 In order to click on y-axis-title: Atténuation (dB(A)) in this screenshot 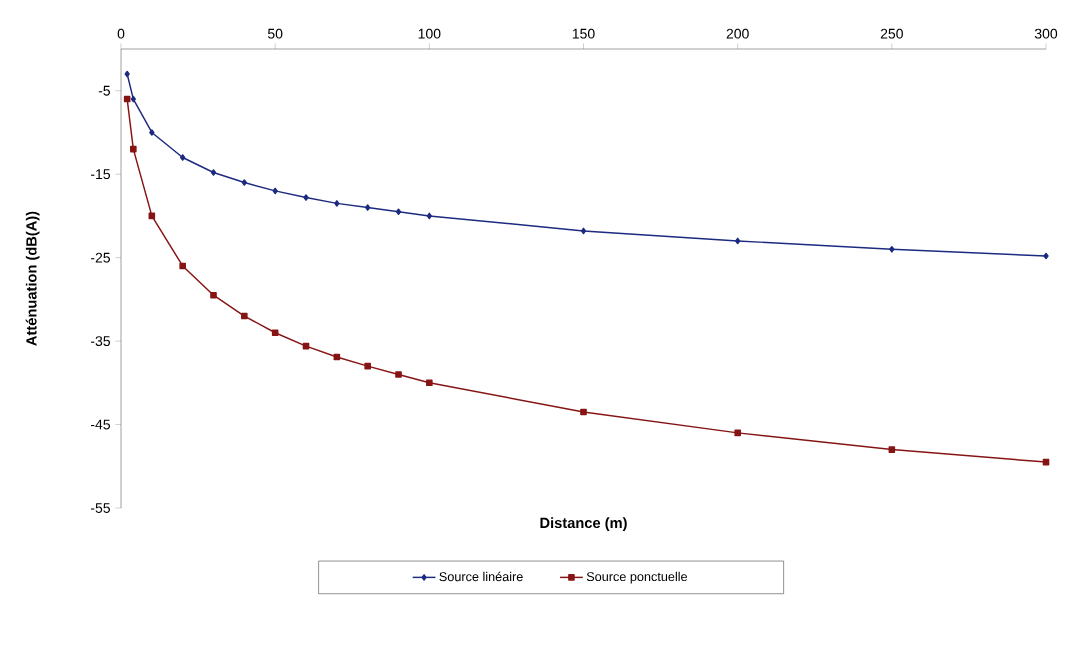, I will do `click(32, 278)`.